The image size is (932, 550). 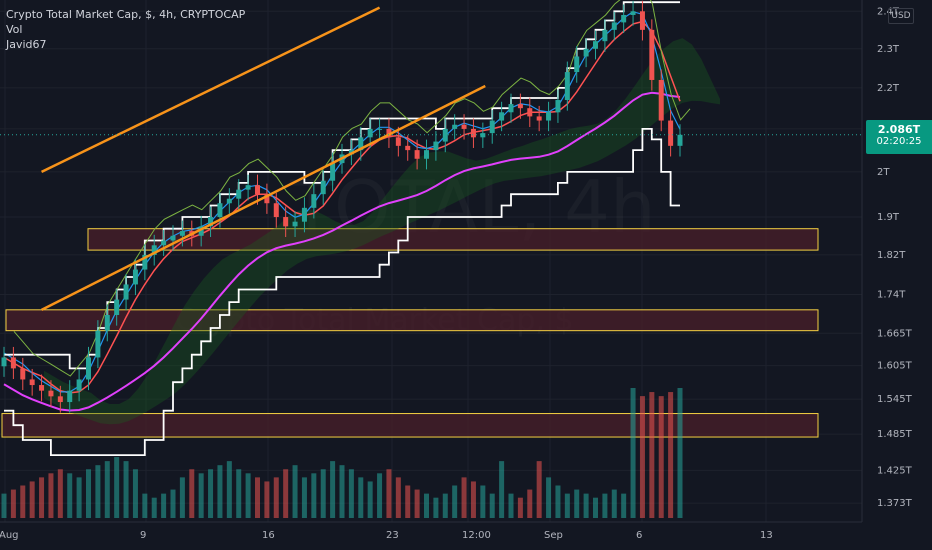 What do you see at coordinates (26, 44) in the screenshot?
I see `custom-indicator-label: Javid67` at bounding box center [26, 44].